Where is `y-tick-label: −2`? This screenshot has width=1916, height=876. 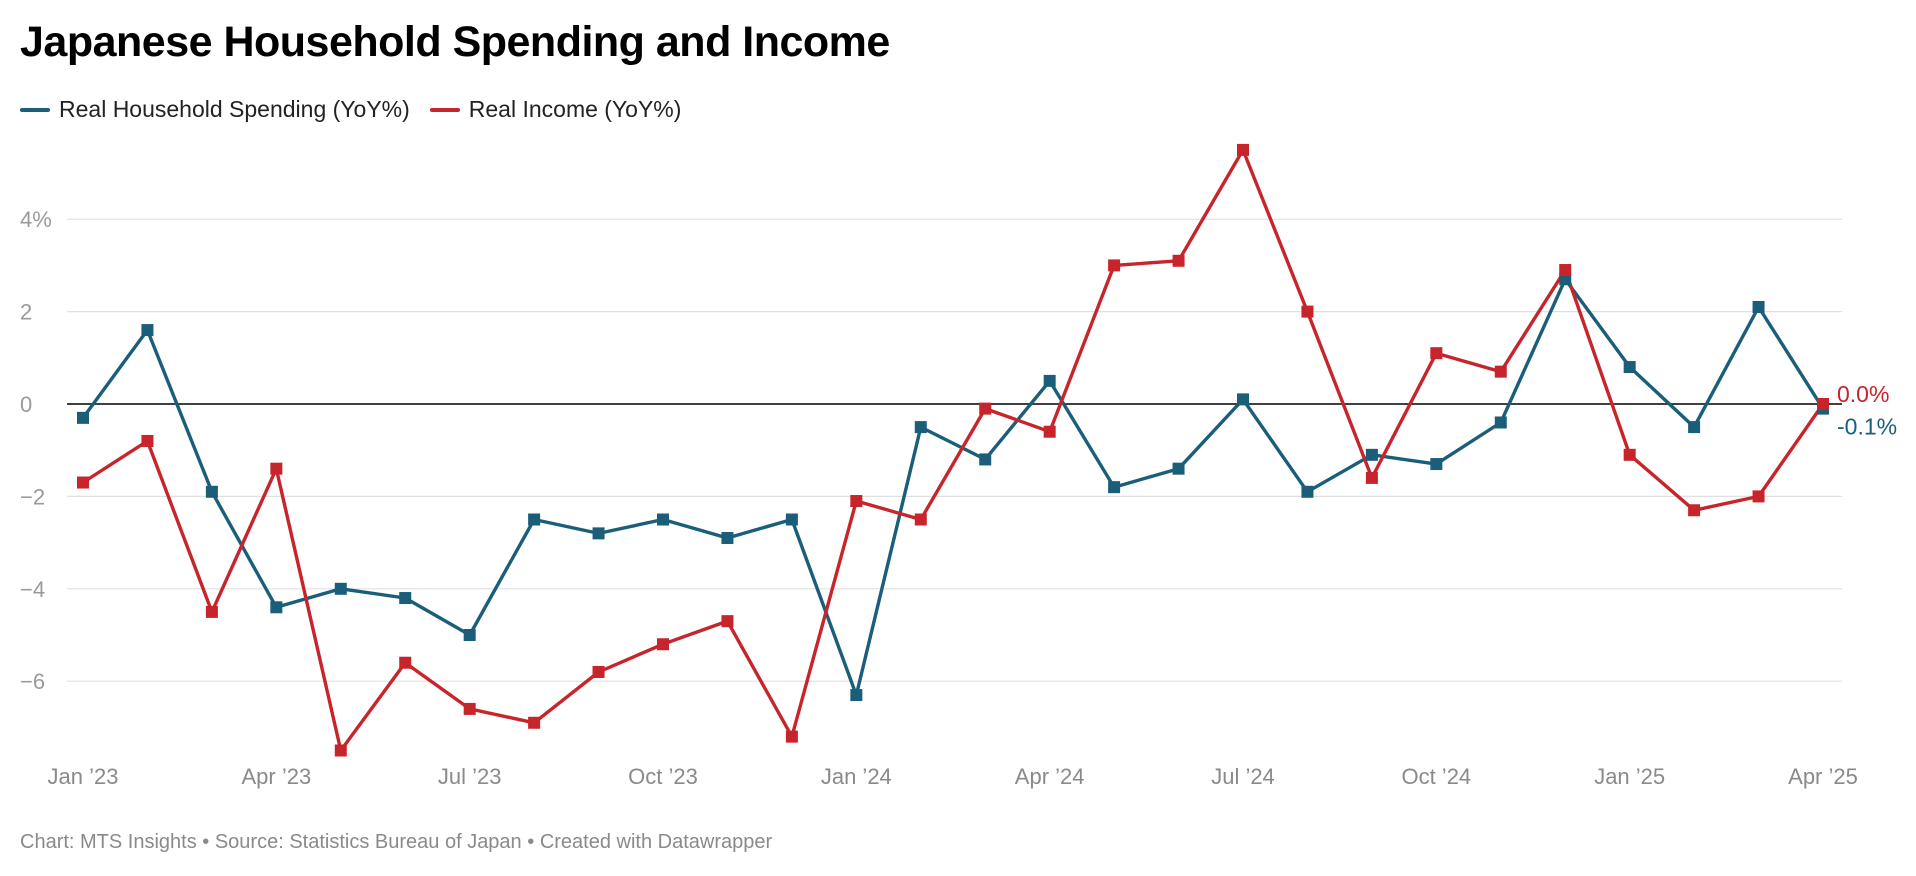
y-tick-label: −2 is located at coordinates (32, 496).